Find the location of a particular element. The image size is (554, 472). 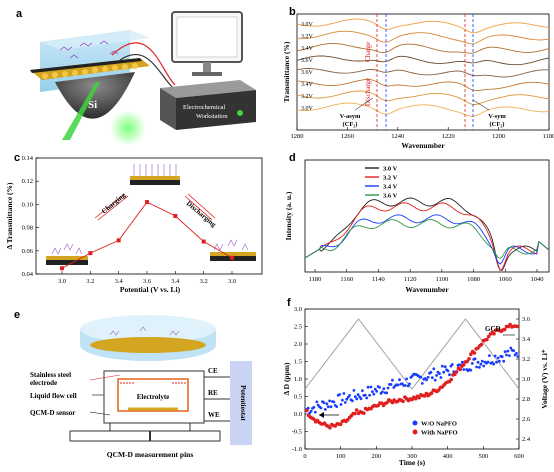

vsym-label: V-sym is located at coordinates (497, 116).